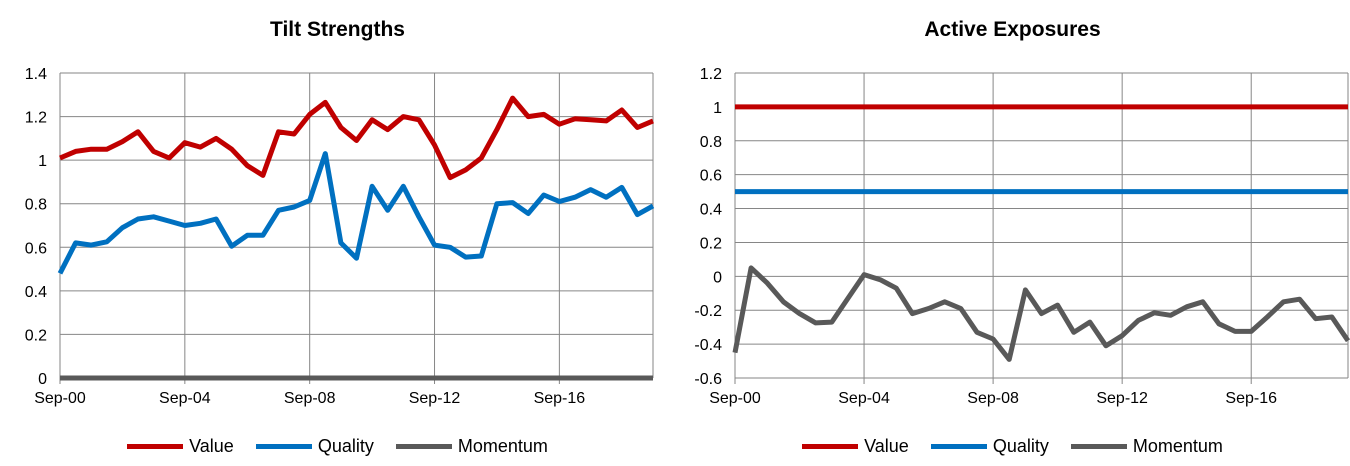  What do you see at coordinates (1041, 313) in the screenshot?
I see `series-momentum-line` at bounding box center [1041, 313].